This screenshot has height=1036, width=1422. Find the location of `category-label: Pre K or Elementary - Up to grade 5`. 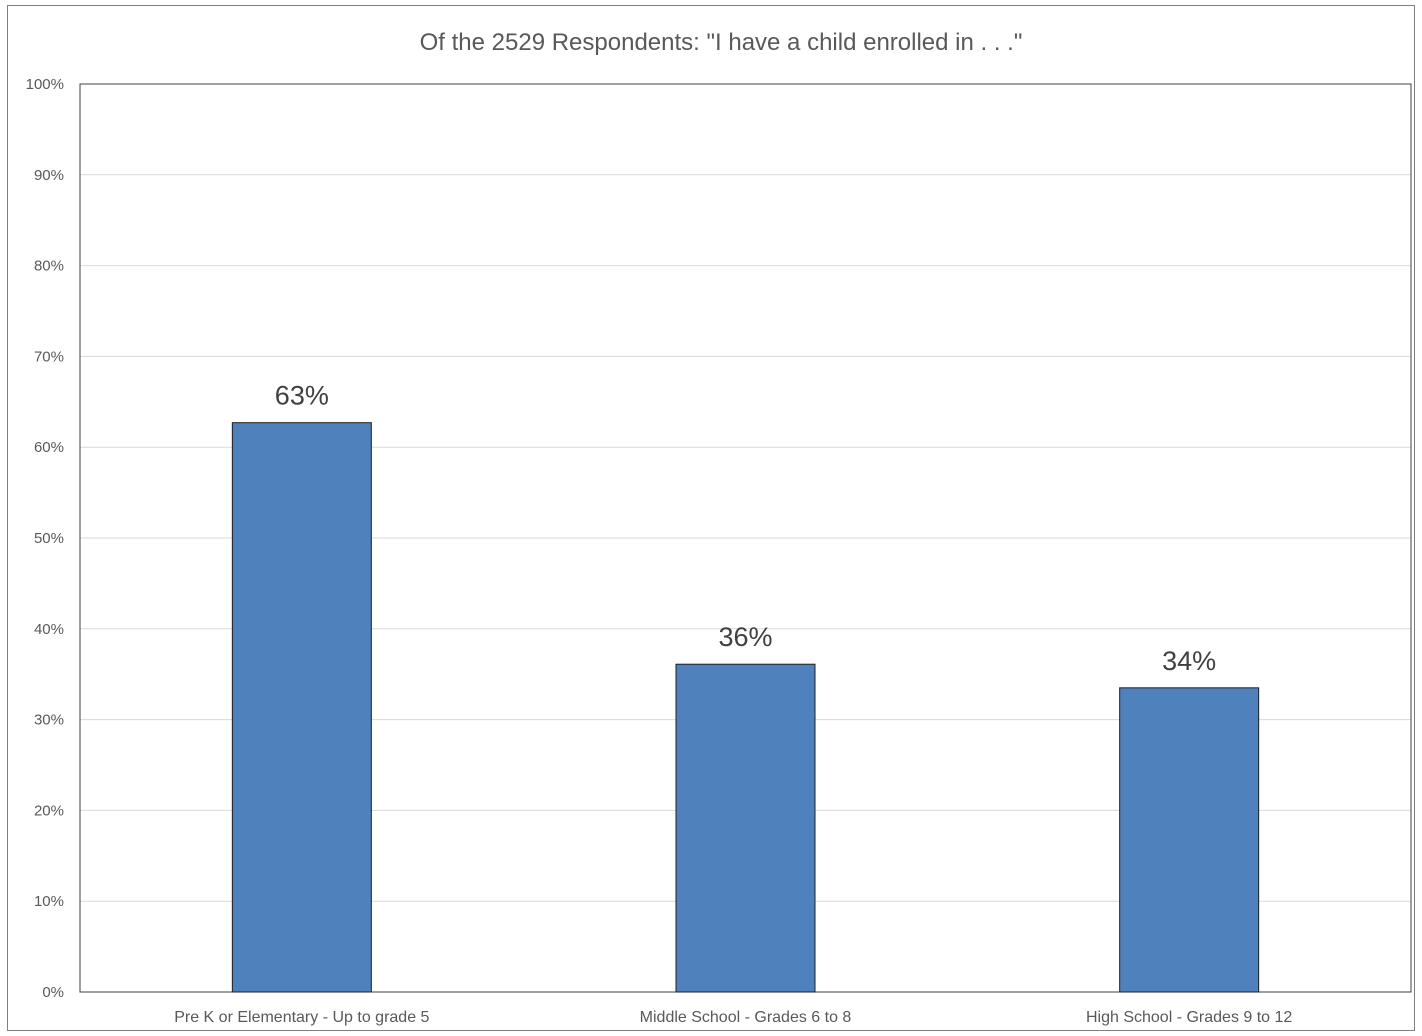

category-label: Pre K or Elementary - Up to grade 5 is located at coordinates (301, 1017).